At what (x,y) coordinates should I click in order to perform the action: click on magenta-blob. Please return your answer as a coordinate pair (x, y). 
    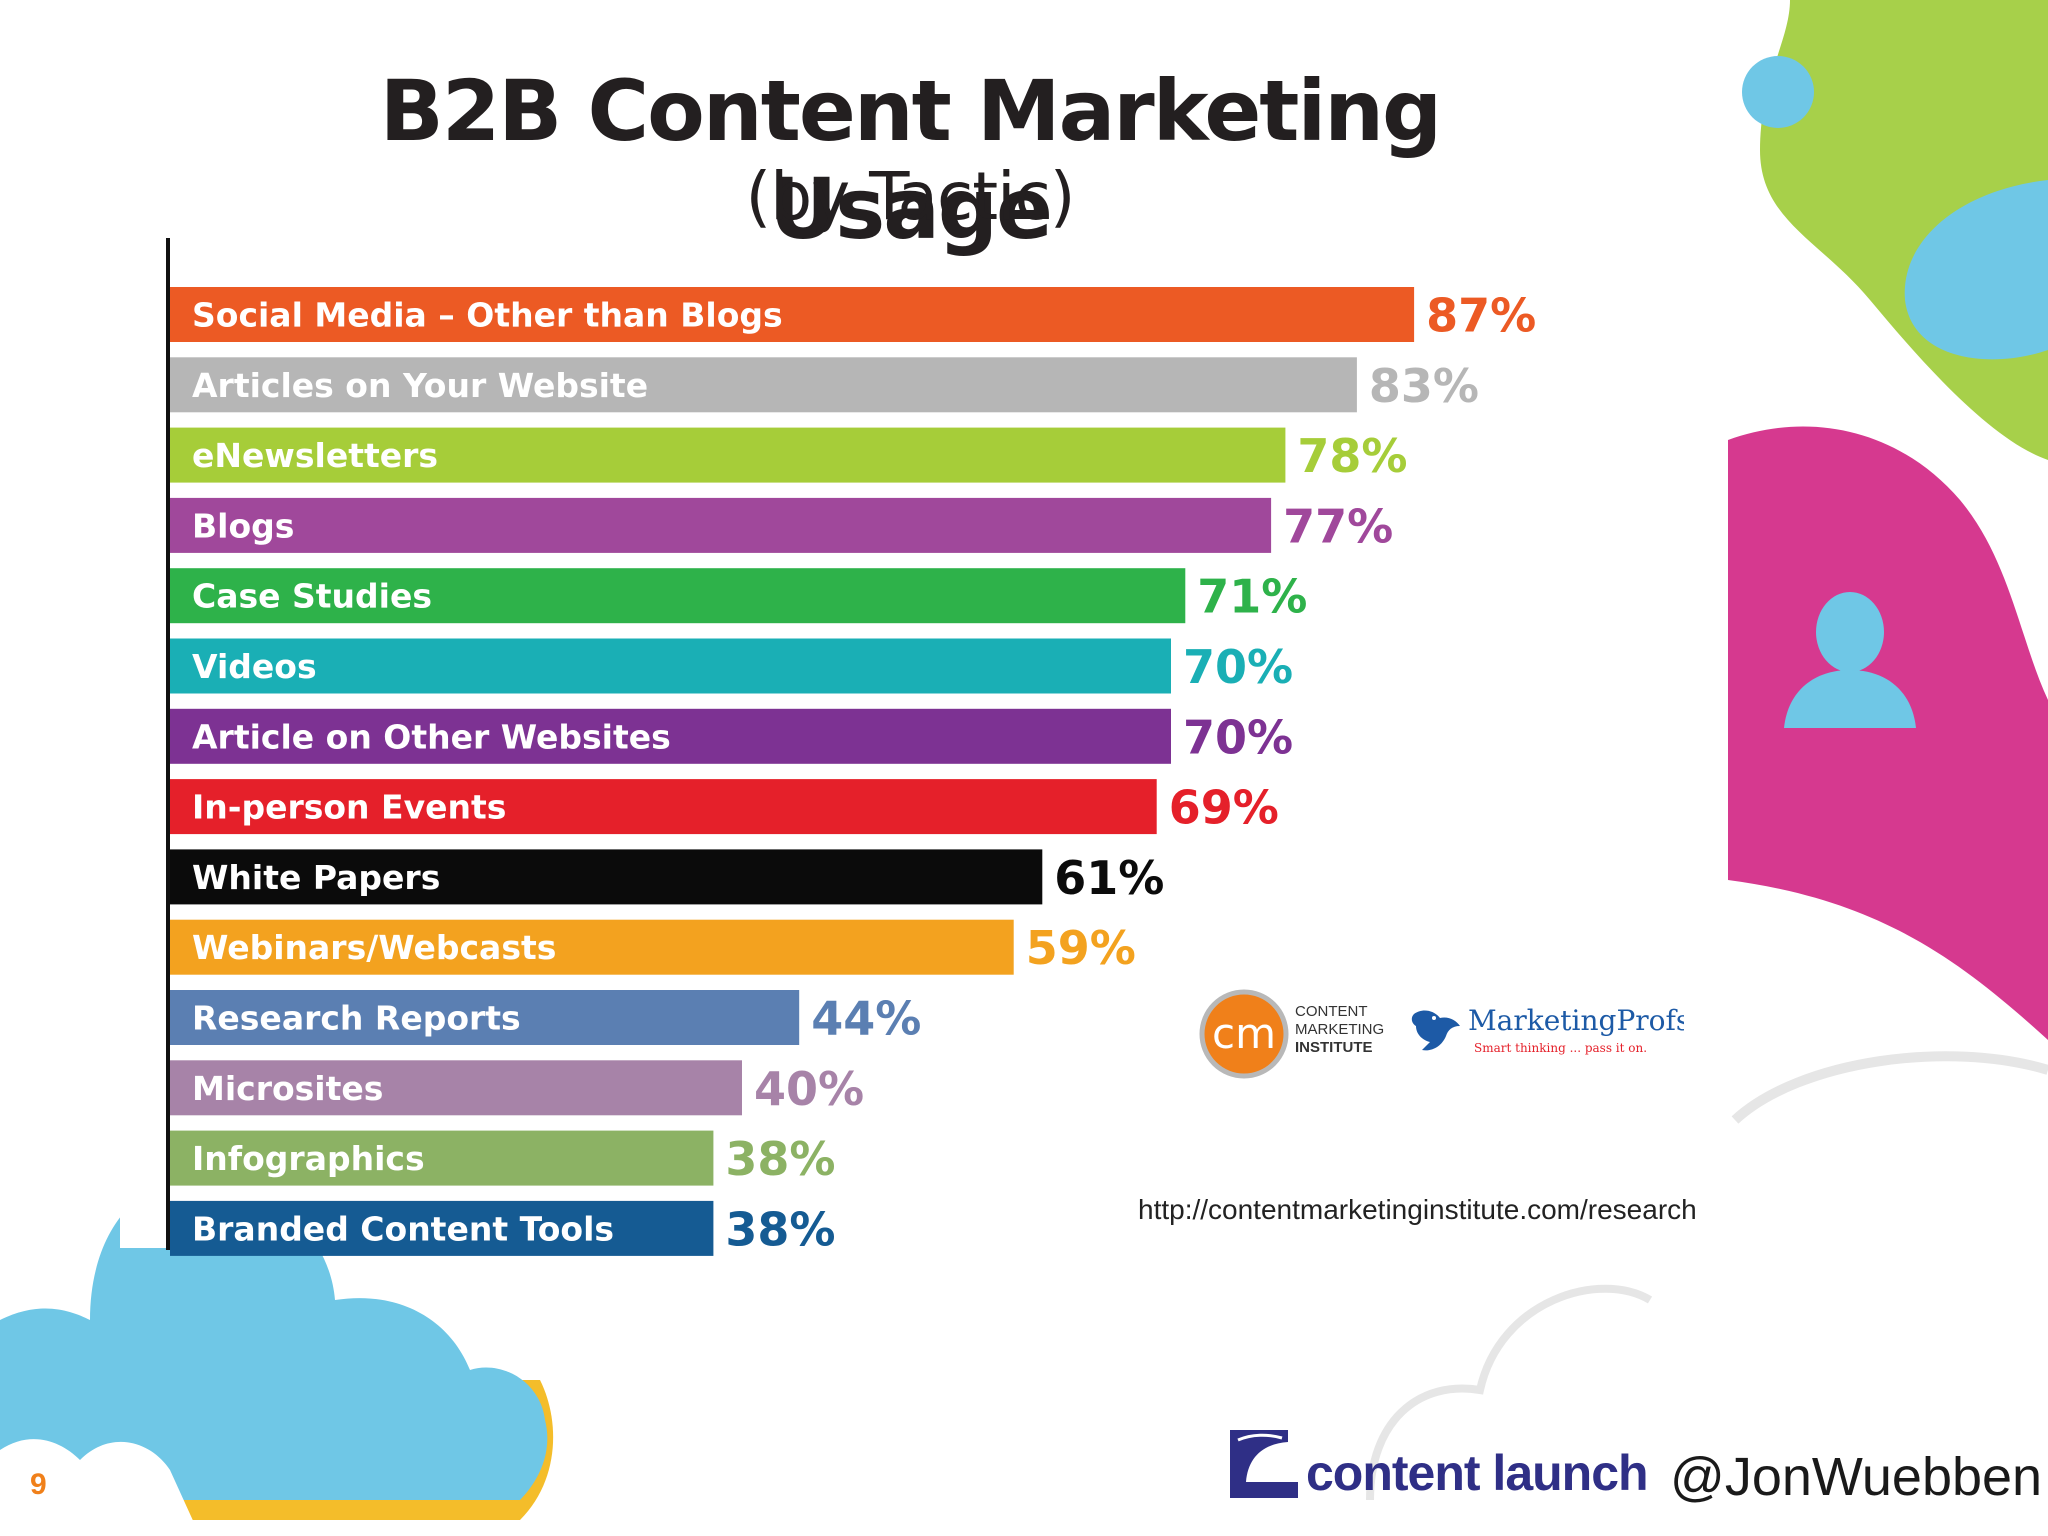
    Looking at the image, I should click on (1888, 733).